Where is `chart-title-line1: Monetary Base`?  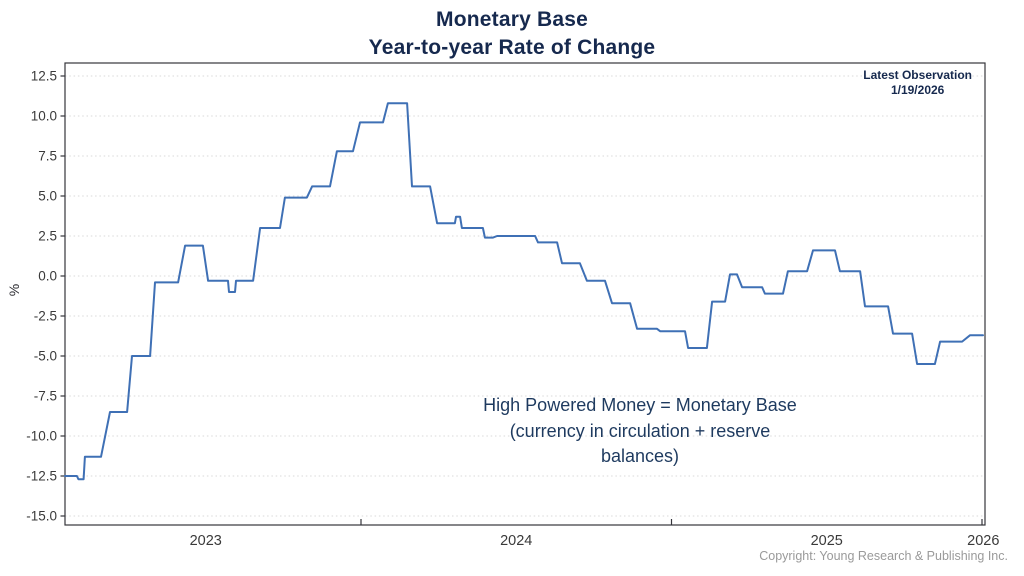
chart-title-line1: Monetary Base is located at coordinates (512, 19).